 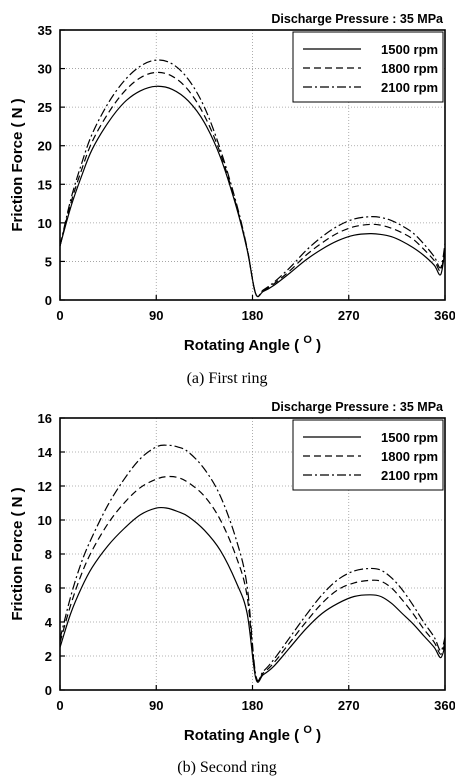 What do you see at coordinates (49, 622) in the screenshot?
I see `y-tick-label: 4` at bounding box center [49, 622].